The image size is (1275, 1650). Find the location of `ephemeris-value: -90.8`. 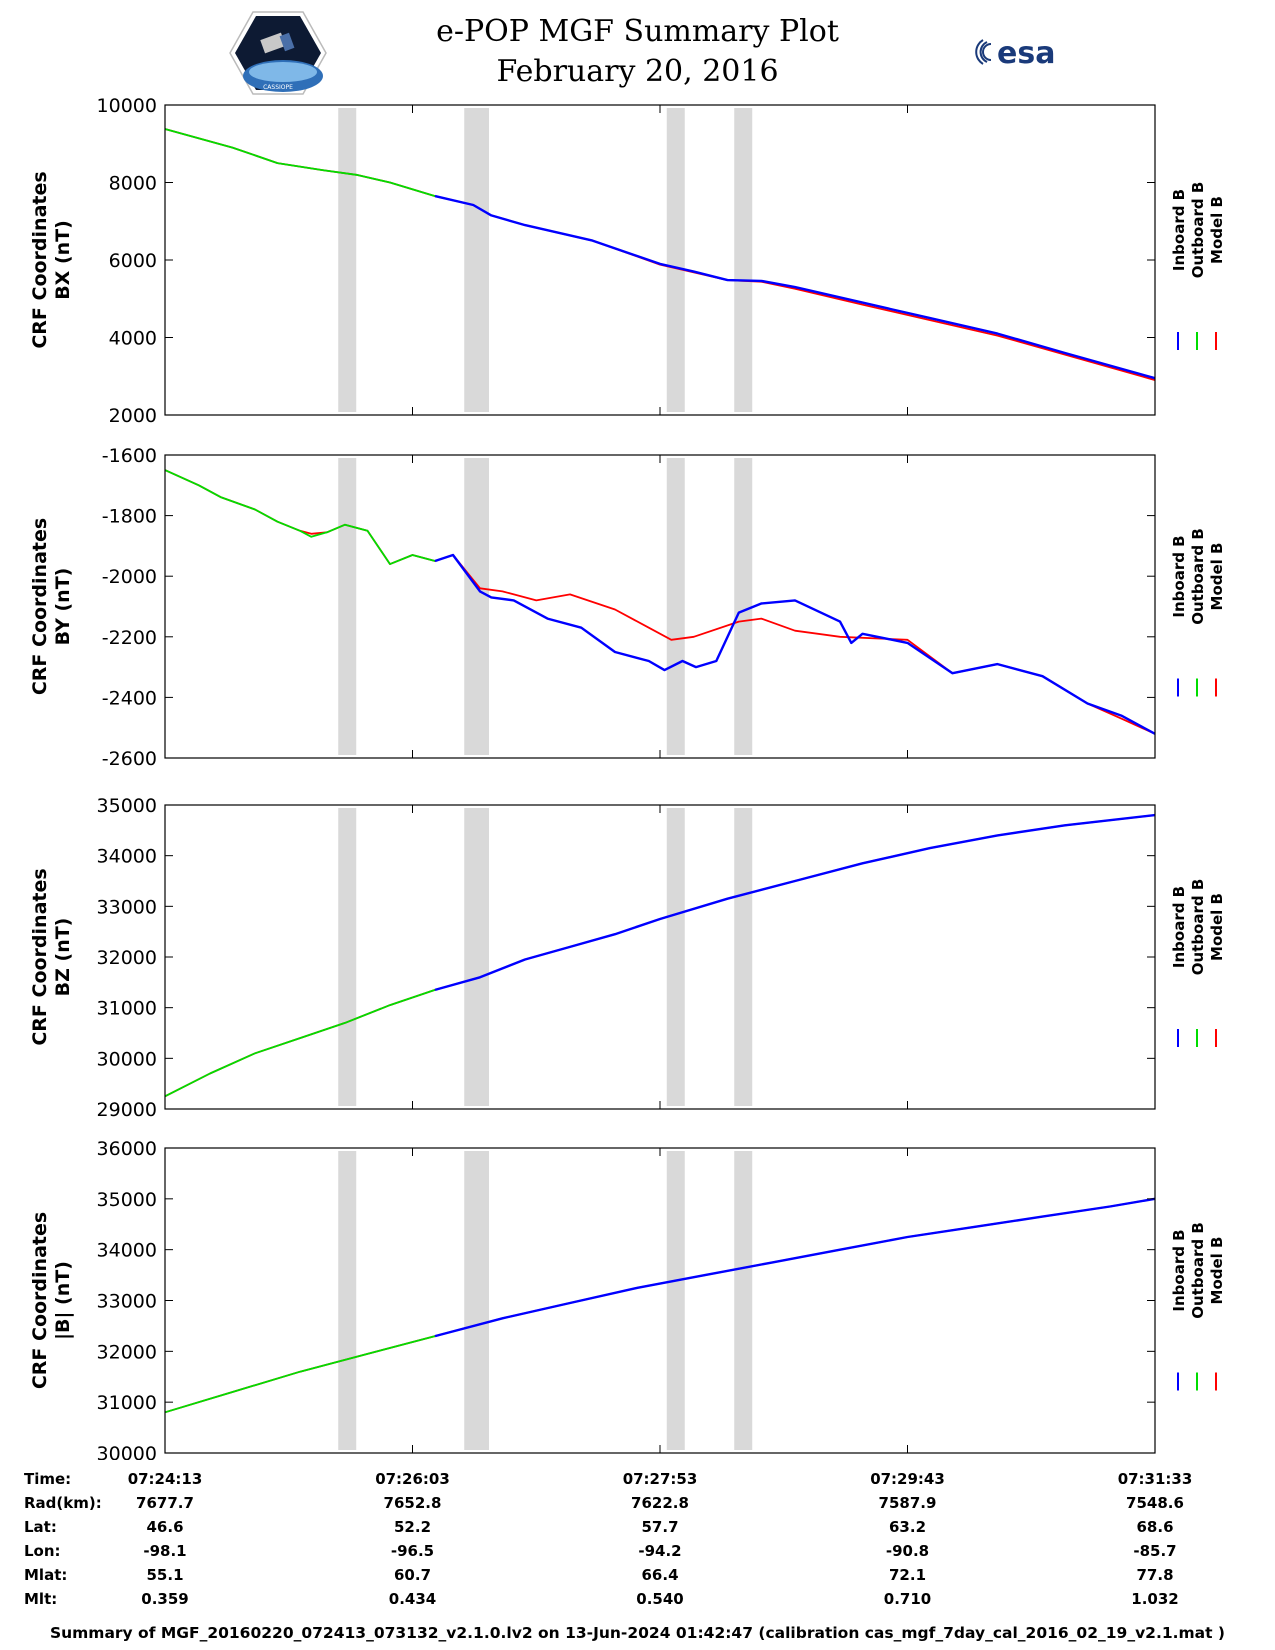

ephemeris-value: -90.8 is located at coordinates (907, 1551).